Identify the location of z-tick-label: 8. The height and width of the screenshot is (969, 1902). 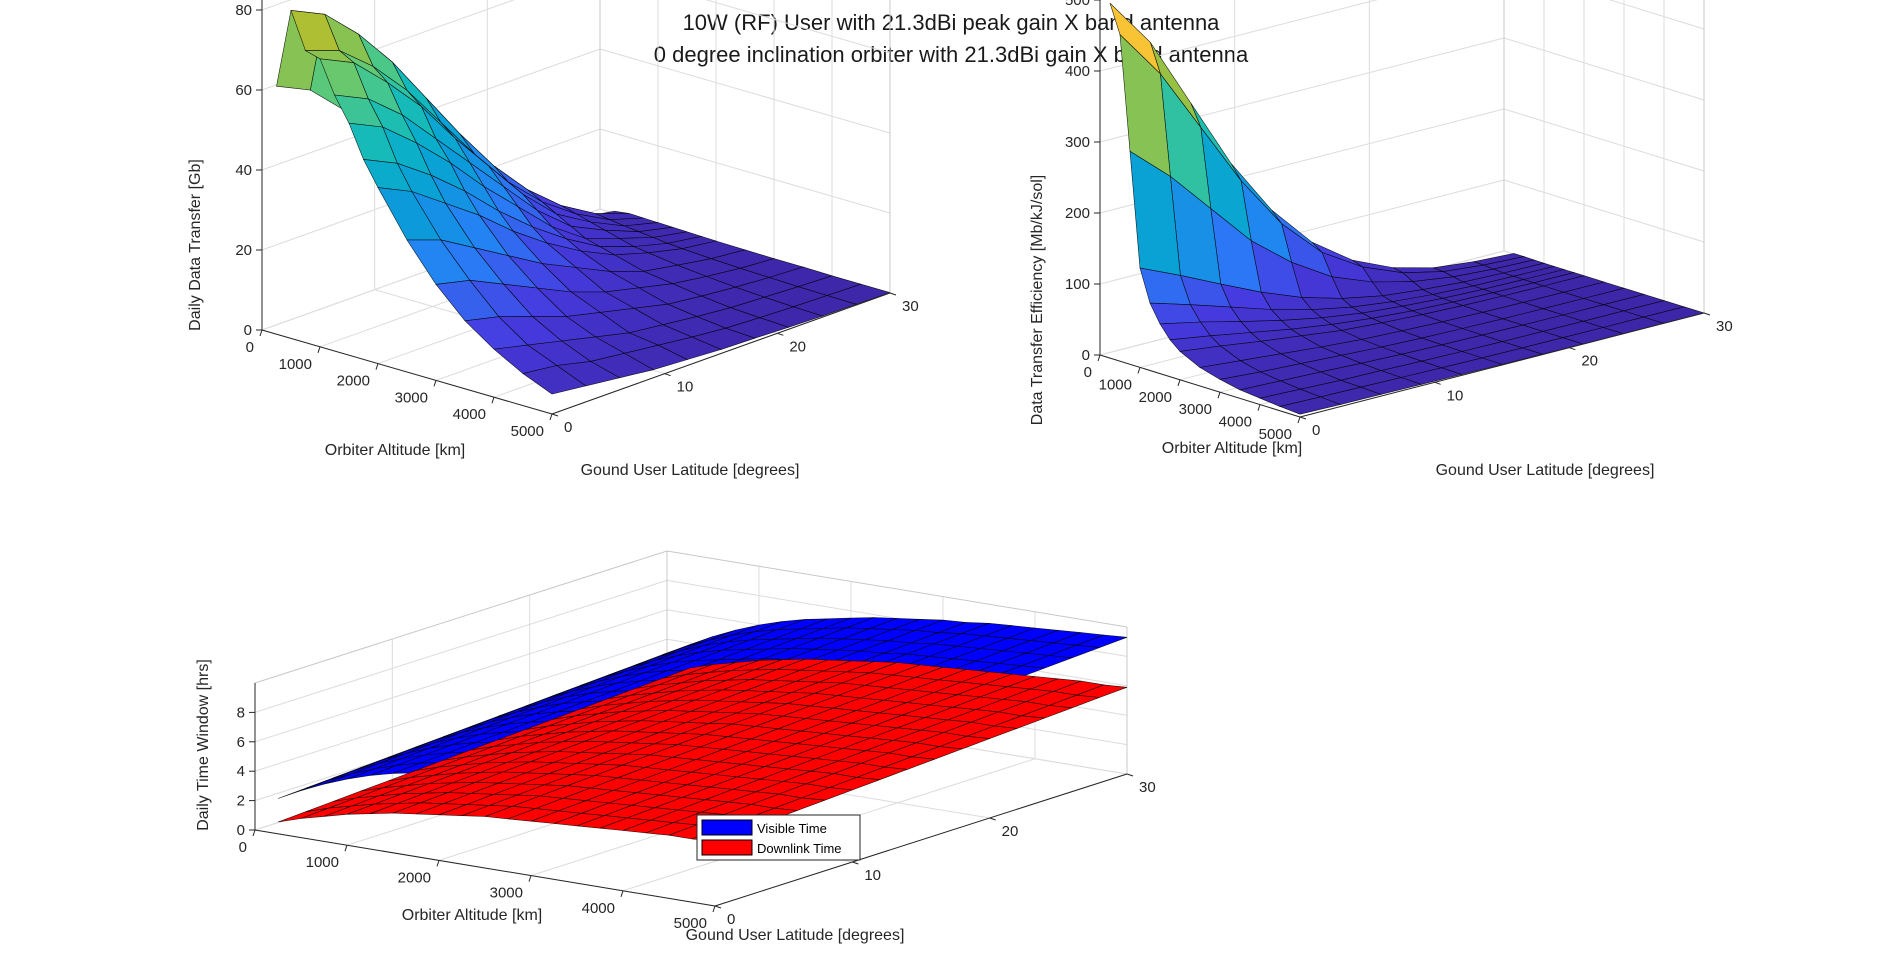
(241, 712).